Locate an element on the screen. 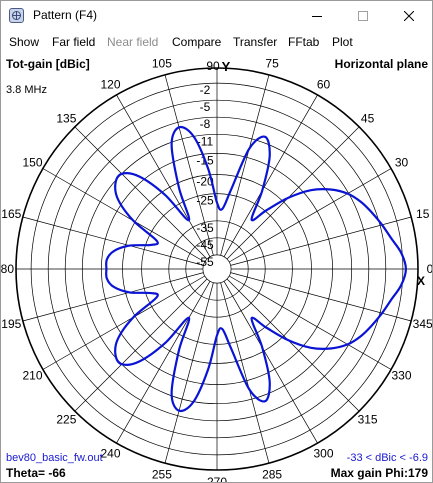 The image size is (433, 483). angle-label-105: 105 is located at coordinates (162, 63).